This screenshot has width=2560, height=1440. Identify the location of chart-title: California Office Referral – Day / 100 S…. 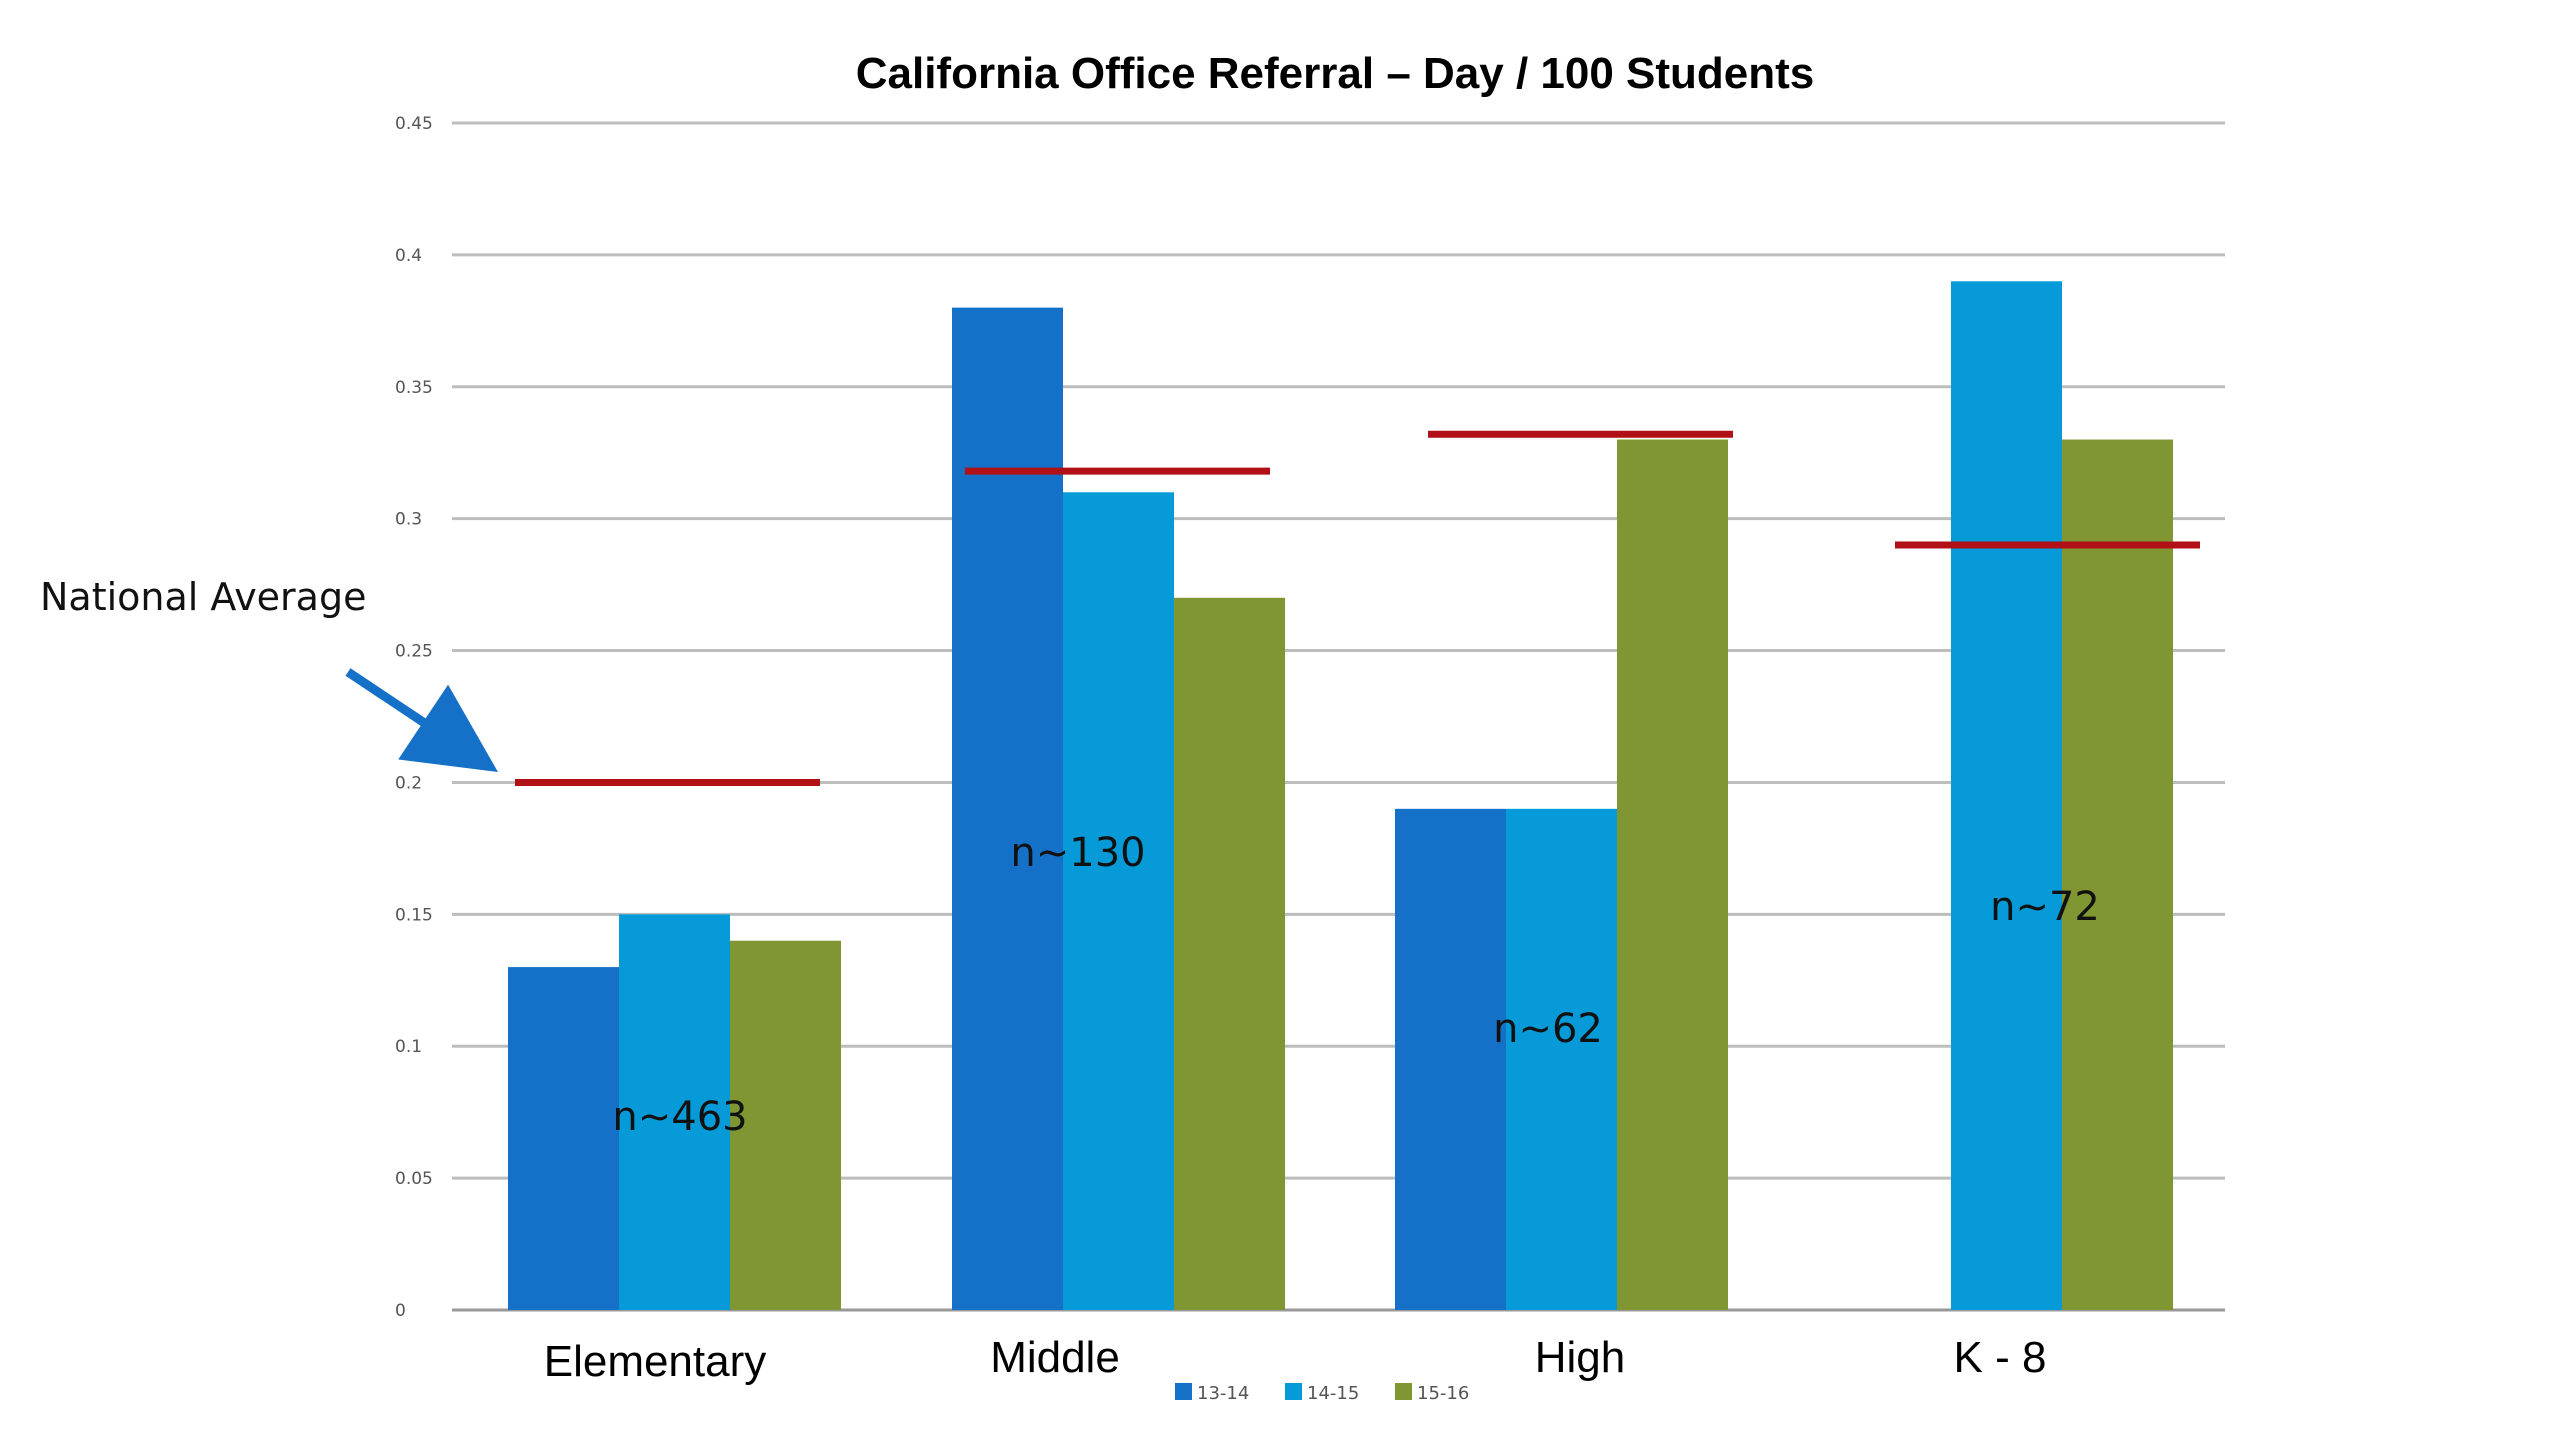
(1335, 73).